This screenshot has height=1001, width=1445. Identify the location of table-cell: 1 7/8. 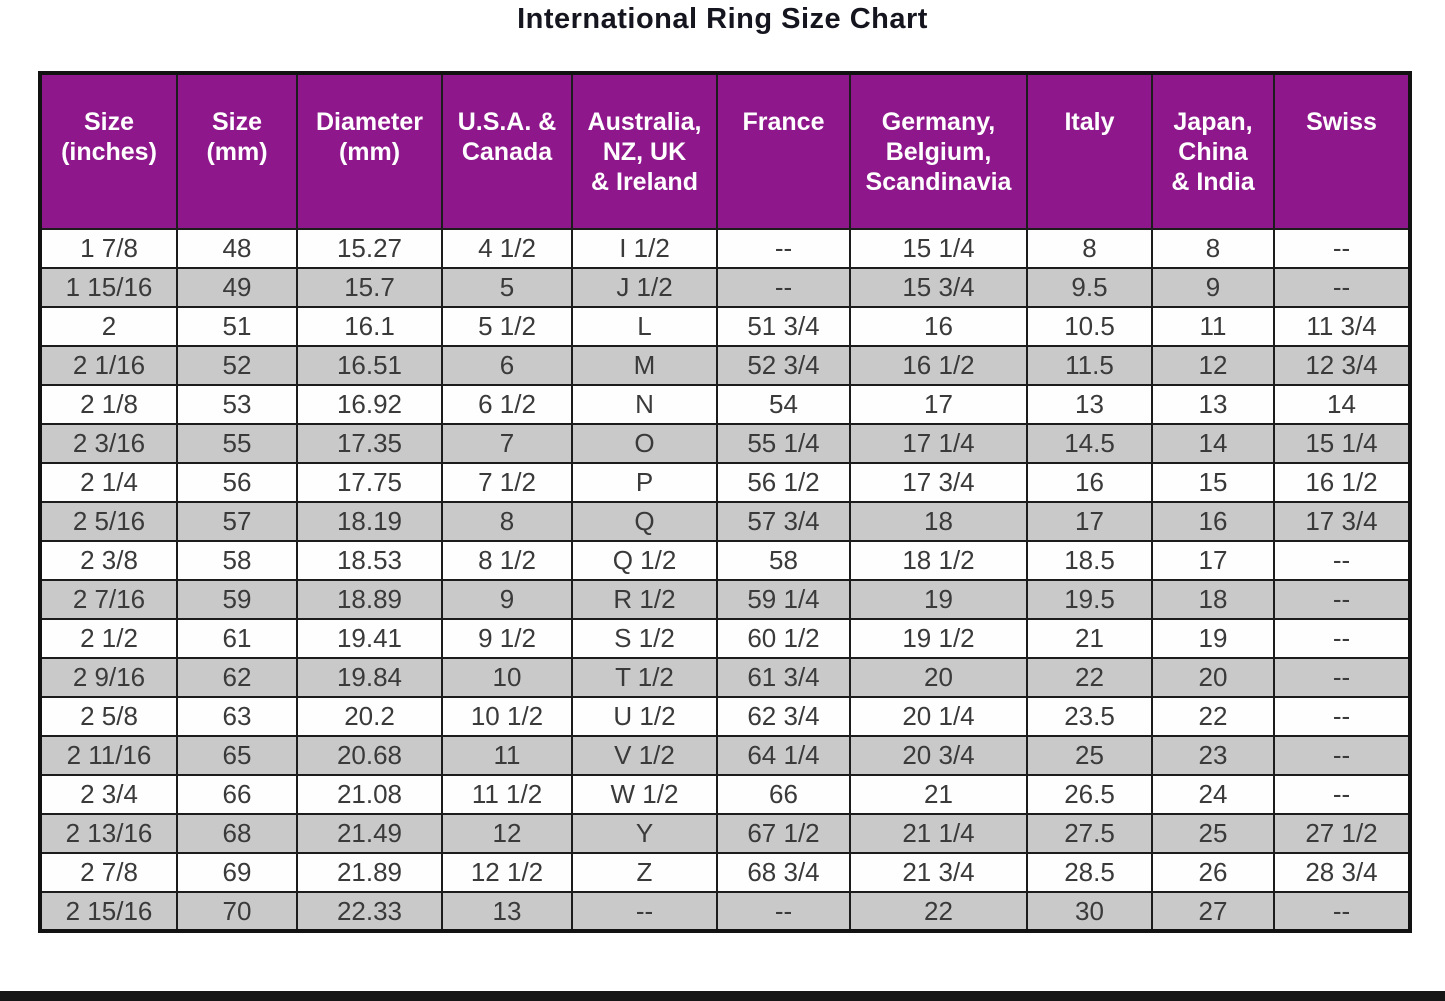
(108, 248).